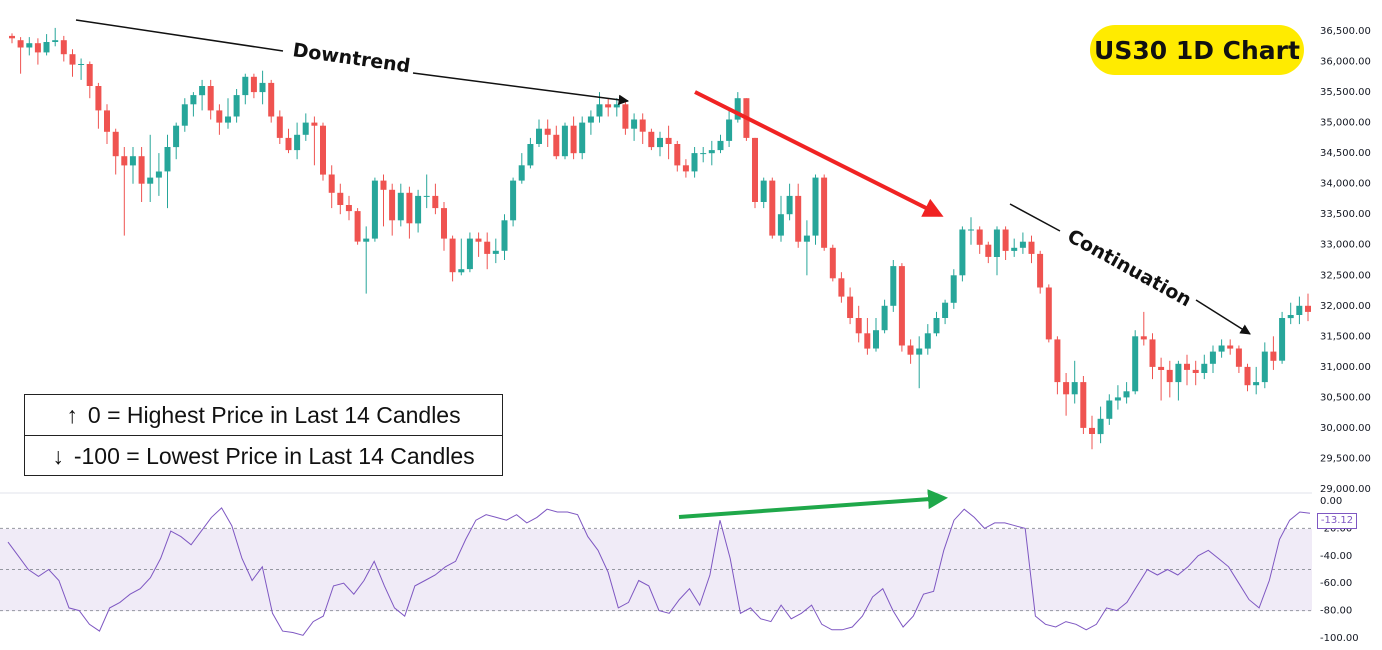 The height and width of the screenshot is (650, 1382). Describe the element at coordinates (1345, 459) in the screenshot. I see `price-tick-label: 29,500.00` at that location.